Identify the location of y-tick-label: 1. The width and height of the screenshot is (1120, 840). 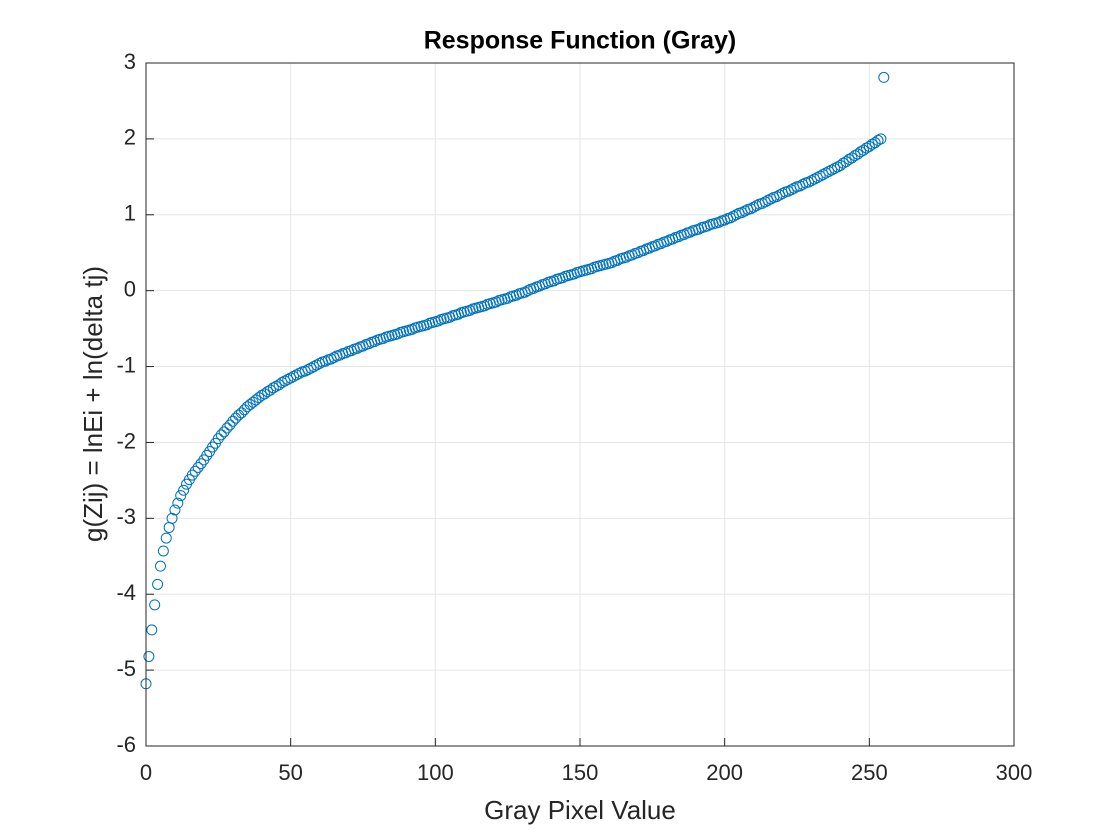
(130, 213).